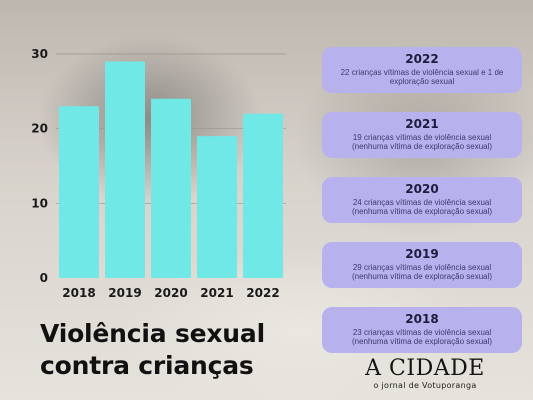  What do you see at coordinates (125, 169) in the screenshot?
I see `bar-2019` at bounding box center [125, 169].